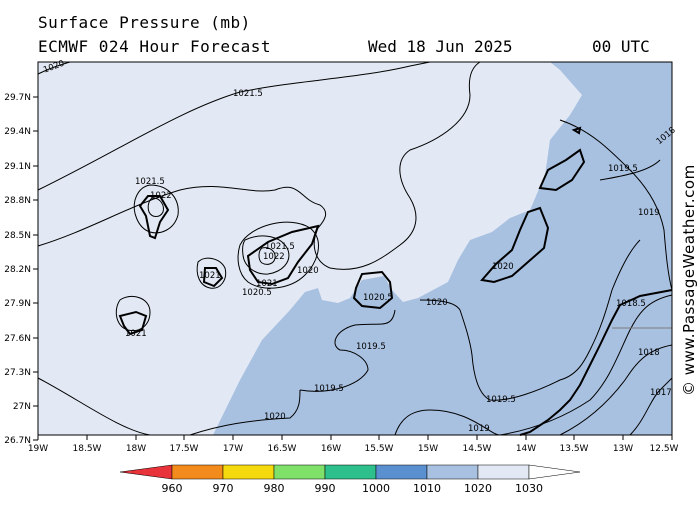 This screenshot has height=525, width=700. Describe the element at coordinates (427, 488) in the screenshot. I see `legend-label: 1010` at that location.